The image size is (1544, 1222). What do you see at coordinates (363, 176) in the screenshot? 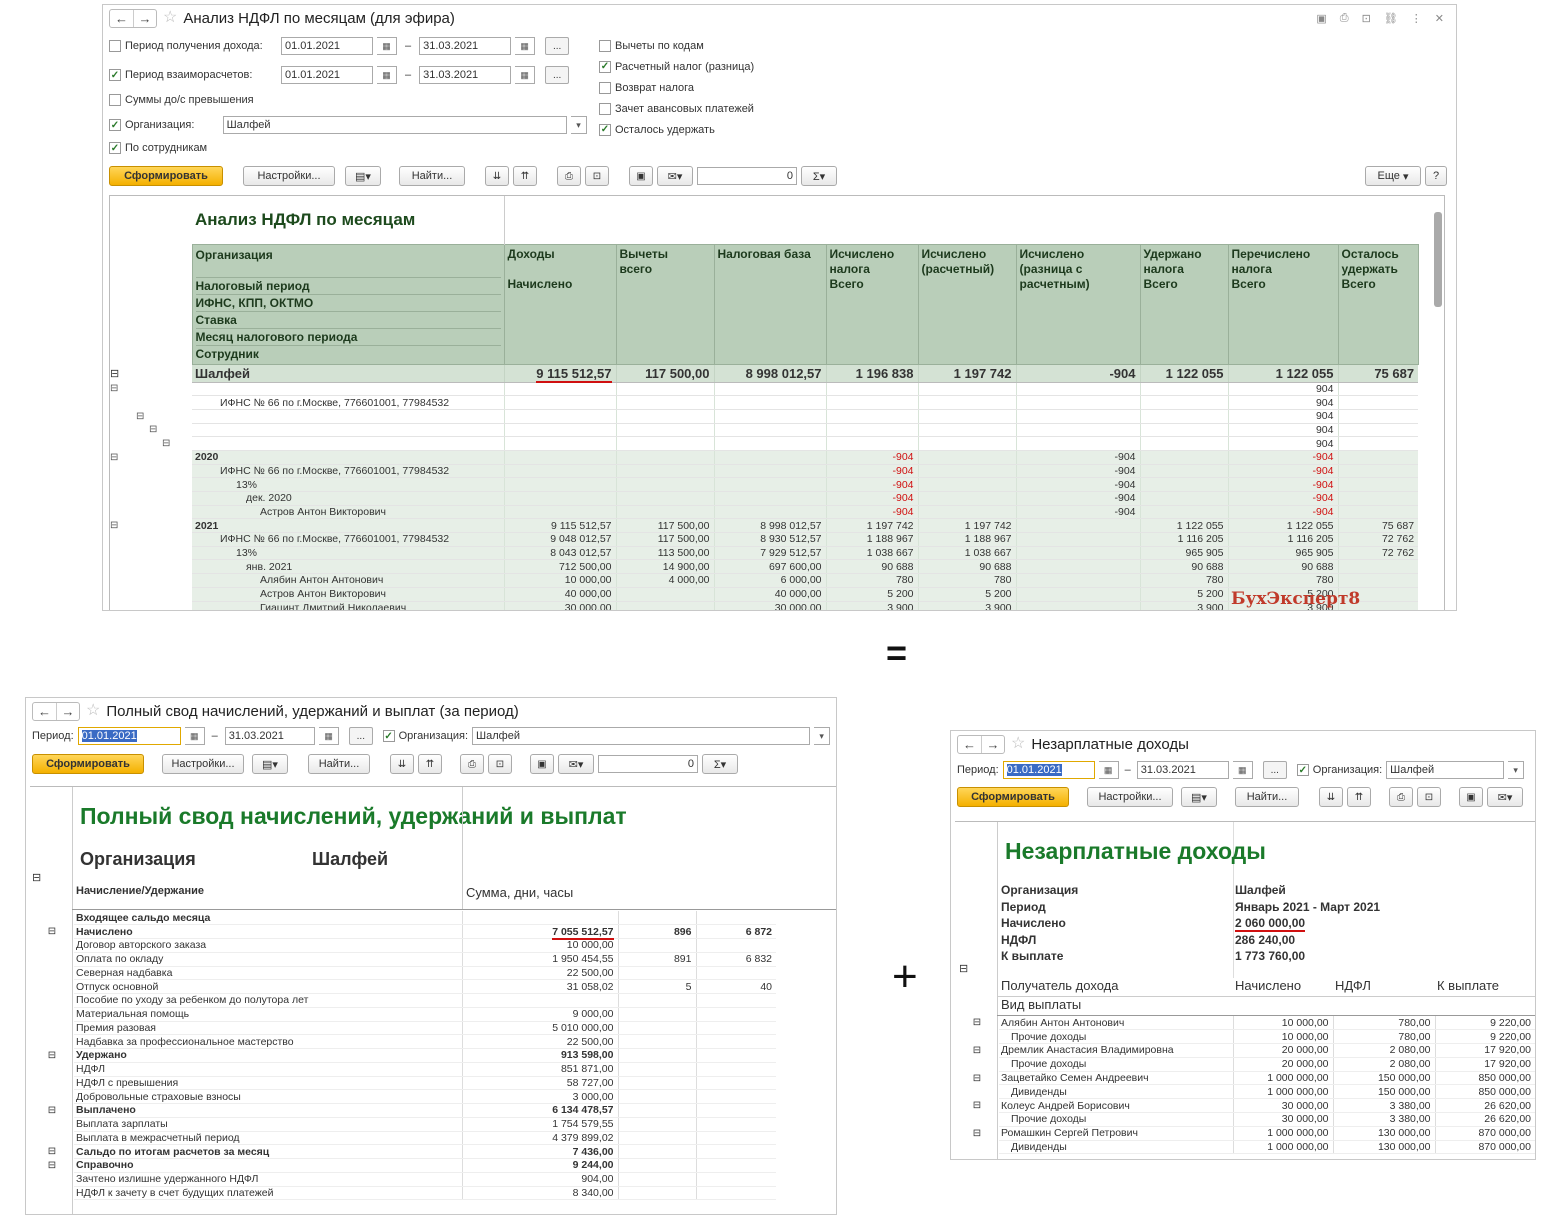
I see `variants-icon: ▤▾` at bounding box center [363, 176].